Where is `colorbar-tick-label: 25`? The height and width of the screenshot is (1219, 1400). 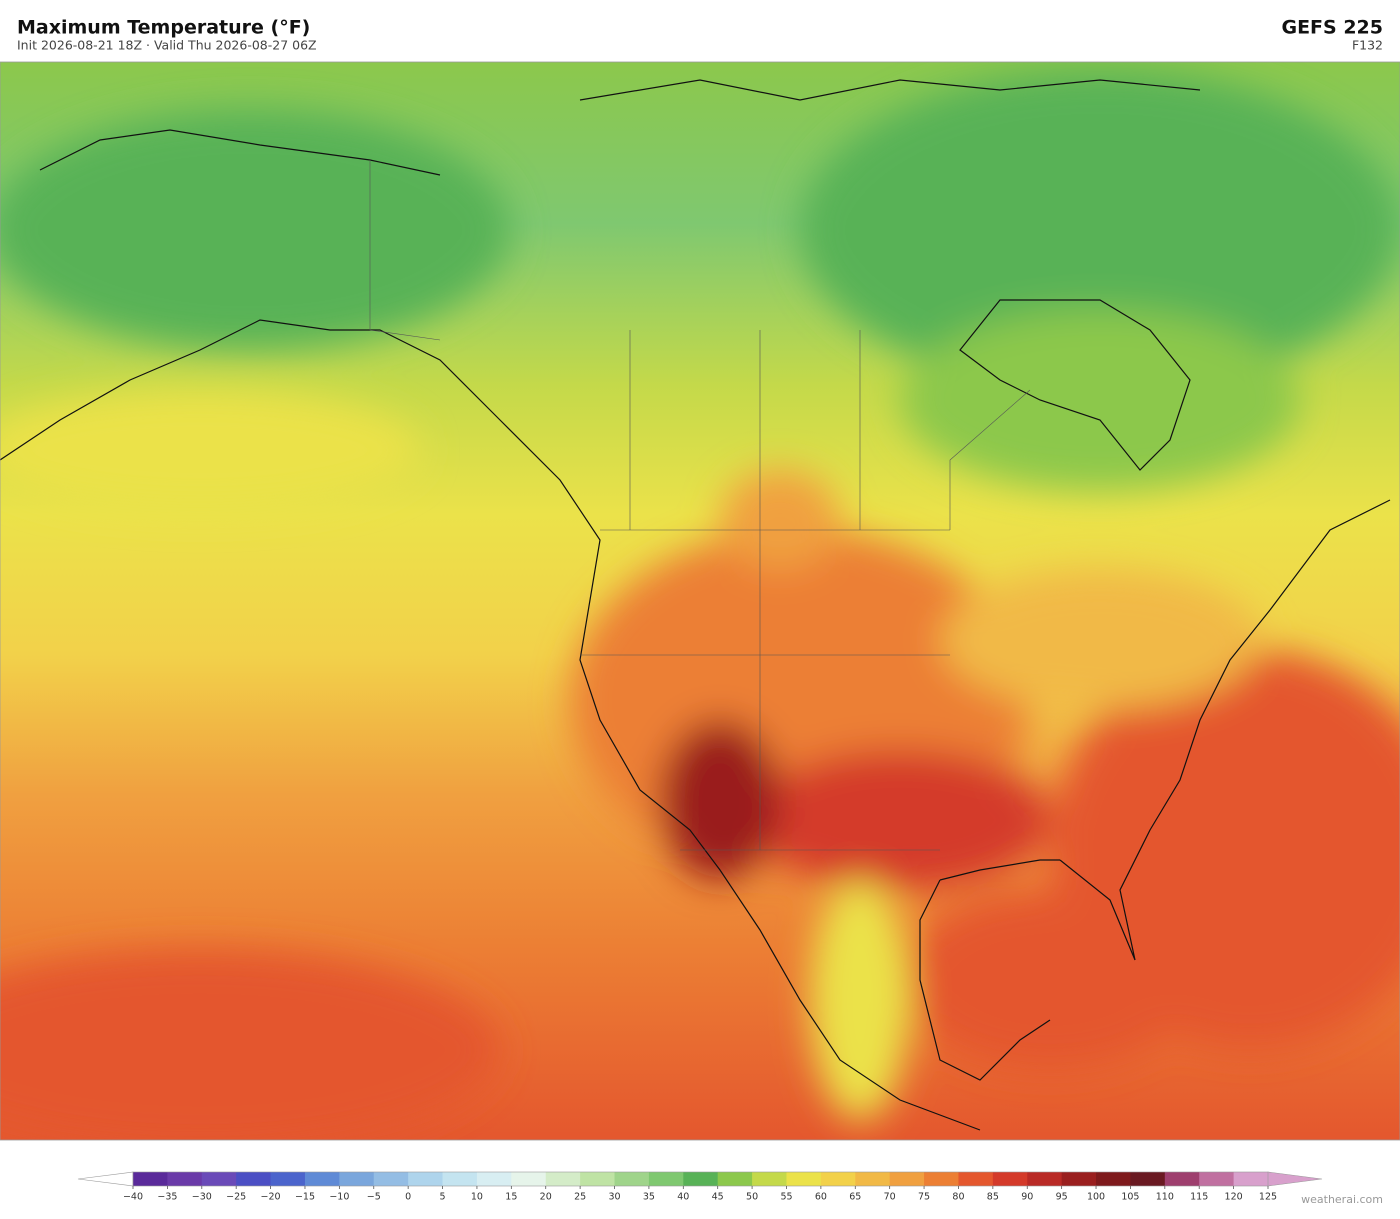
colorbar-tick-label: 25 is located at coordinates (580, 1197).